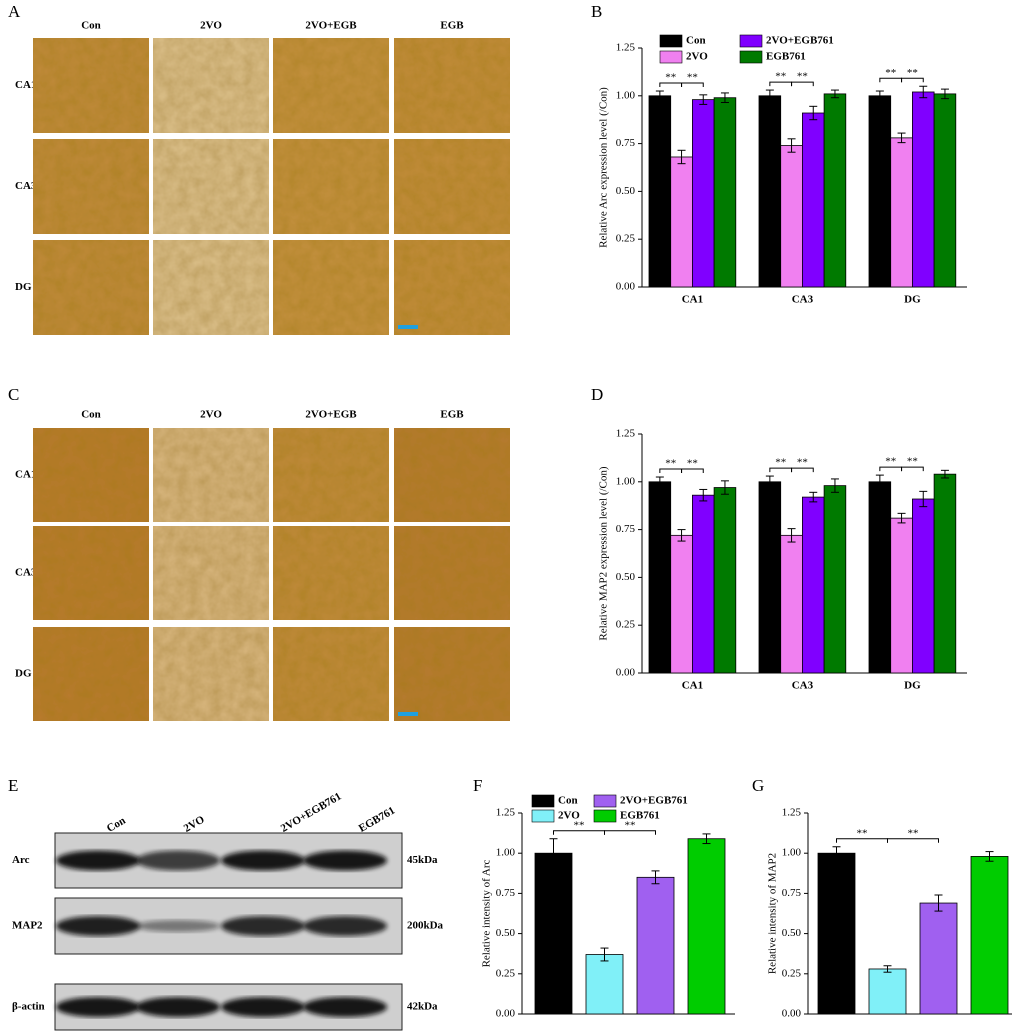 The width and height of the screenshot is (1020, 1032). What do you see at coordinates (28, 1007) in the screenshot?
I see `row-label: β-actin` at bounding box center [28, 1007].